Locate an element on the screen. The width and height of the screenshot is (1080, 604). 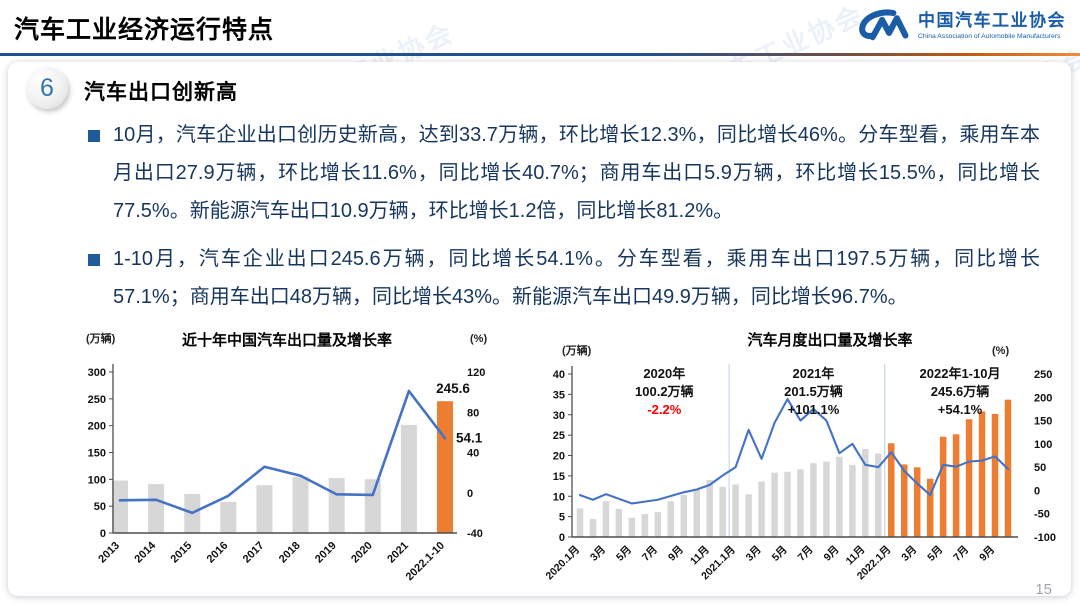
org-name-cn: 中国汽车工业协会 is located at coordinates (992, 20).